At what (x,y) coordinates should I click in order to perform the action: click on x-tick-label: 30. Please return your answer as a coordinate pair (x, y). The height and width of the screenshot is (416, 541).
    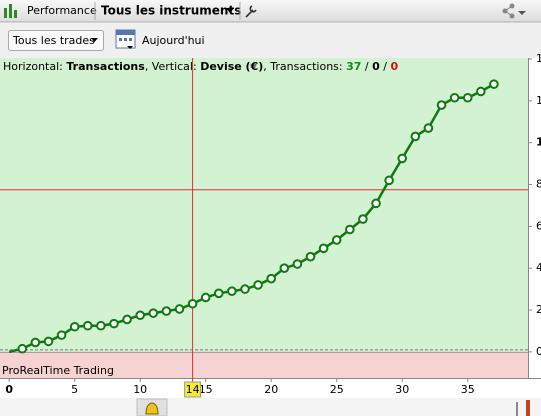
    Looking at the image, I should click on (402, 389).